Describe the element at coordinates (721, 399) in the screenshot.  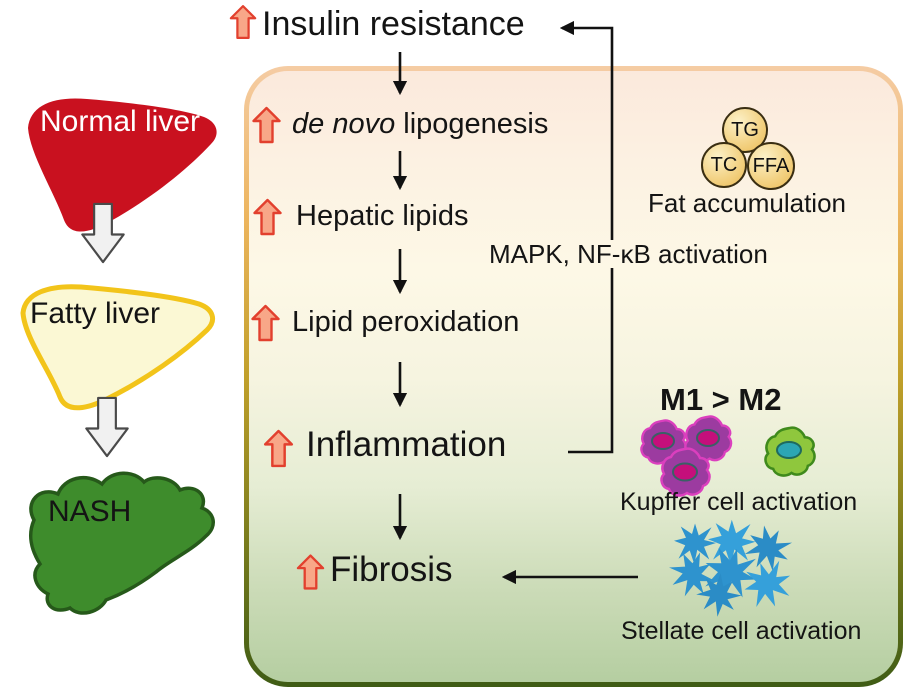
I see `m1-greater-m2-label: M1 > M2` at that location.